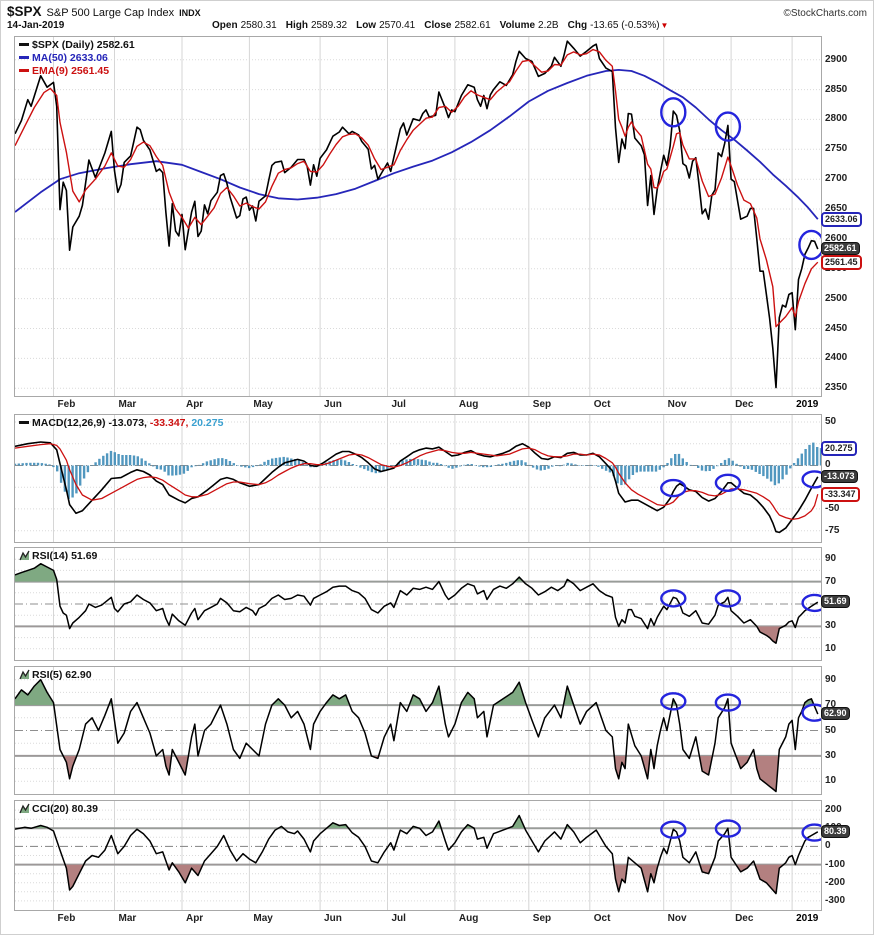  What do you see at coordinates (836, 179) in the screenshot?
I see `y-tick-label: 2700` at bounding box center [836, 179].